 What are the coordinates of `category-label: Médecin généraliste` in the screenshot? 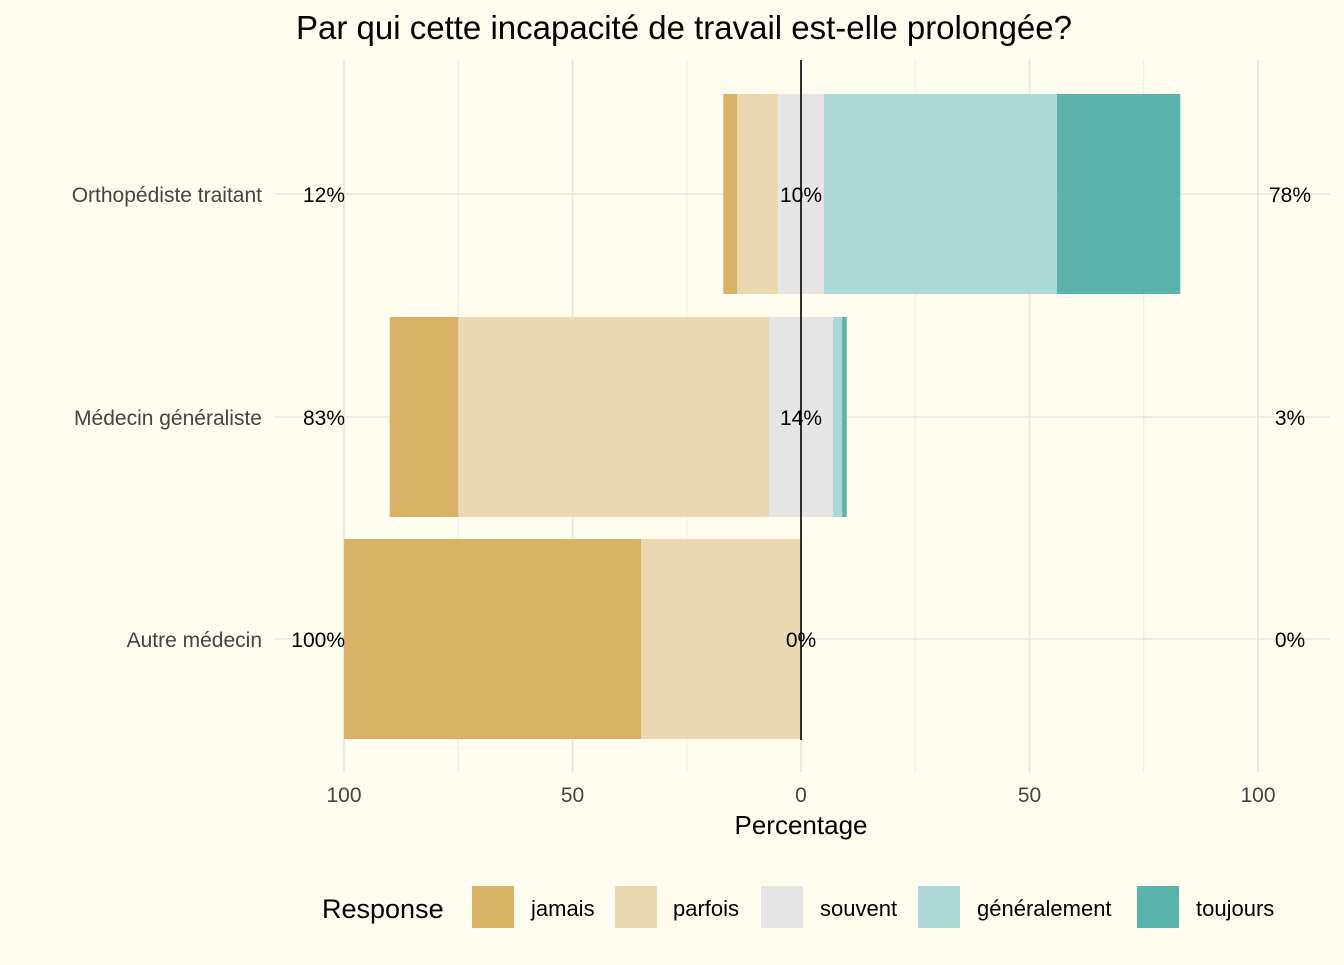 It's located at (168, 418).